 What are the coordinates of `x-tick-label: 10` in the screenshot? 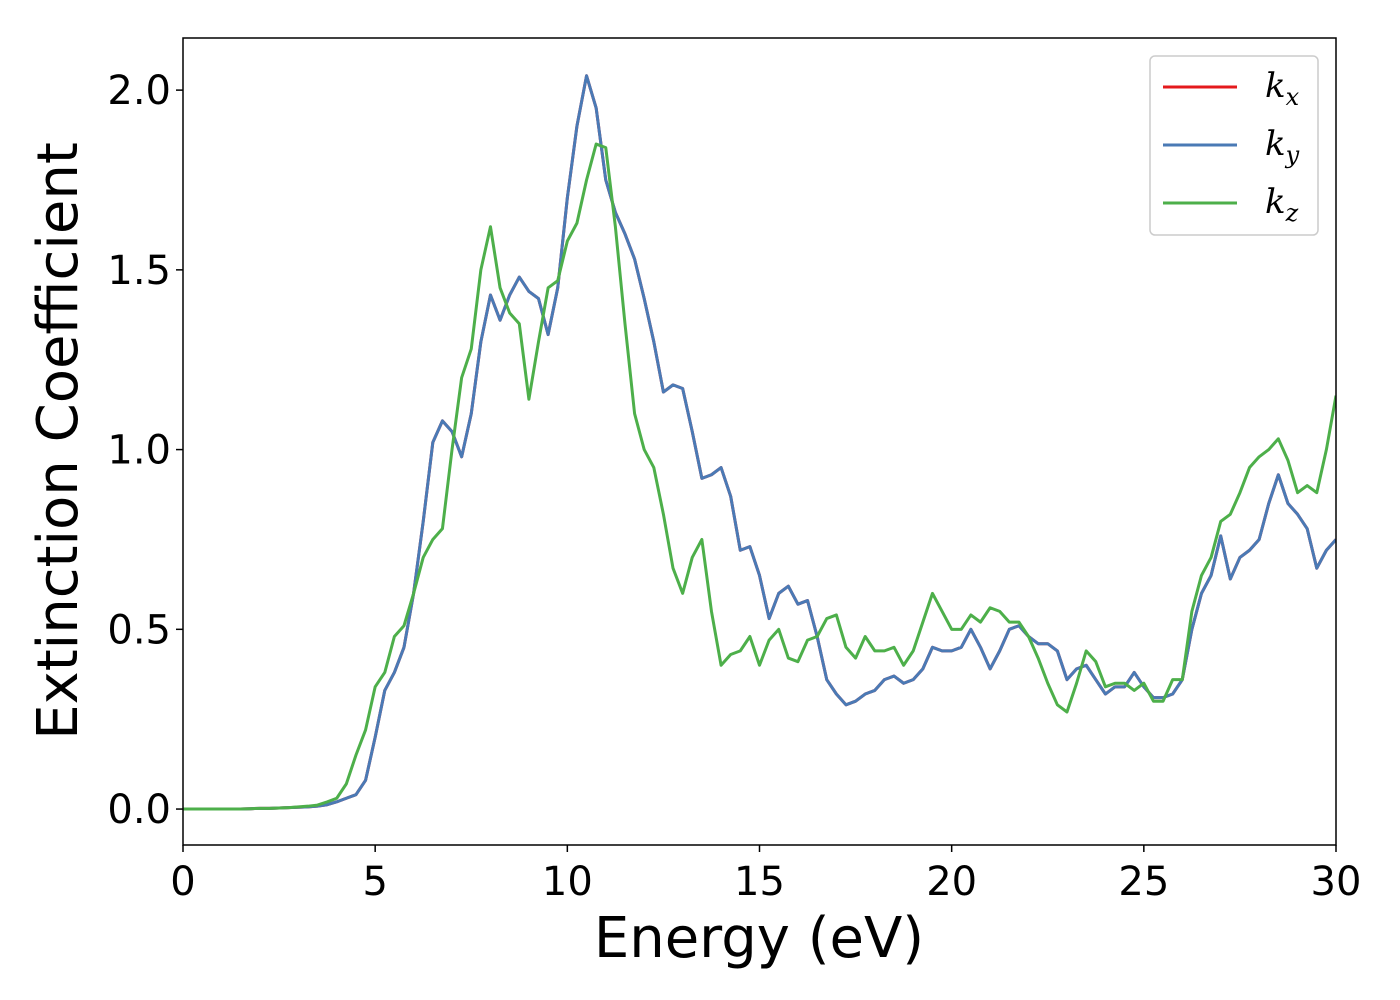 It's located at (567, 882).